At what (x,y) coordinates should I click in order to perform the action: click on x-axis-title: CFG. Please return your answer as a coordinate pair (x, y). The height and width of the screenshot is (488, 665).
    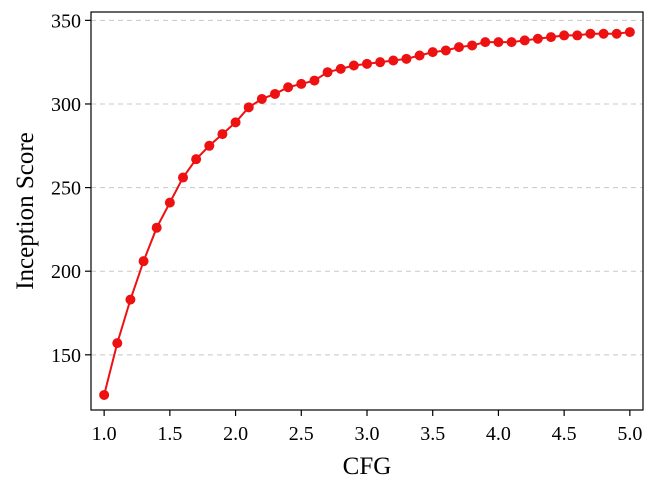
    Looking at the image, I should click on (367, 466).